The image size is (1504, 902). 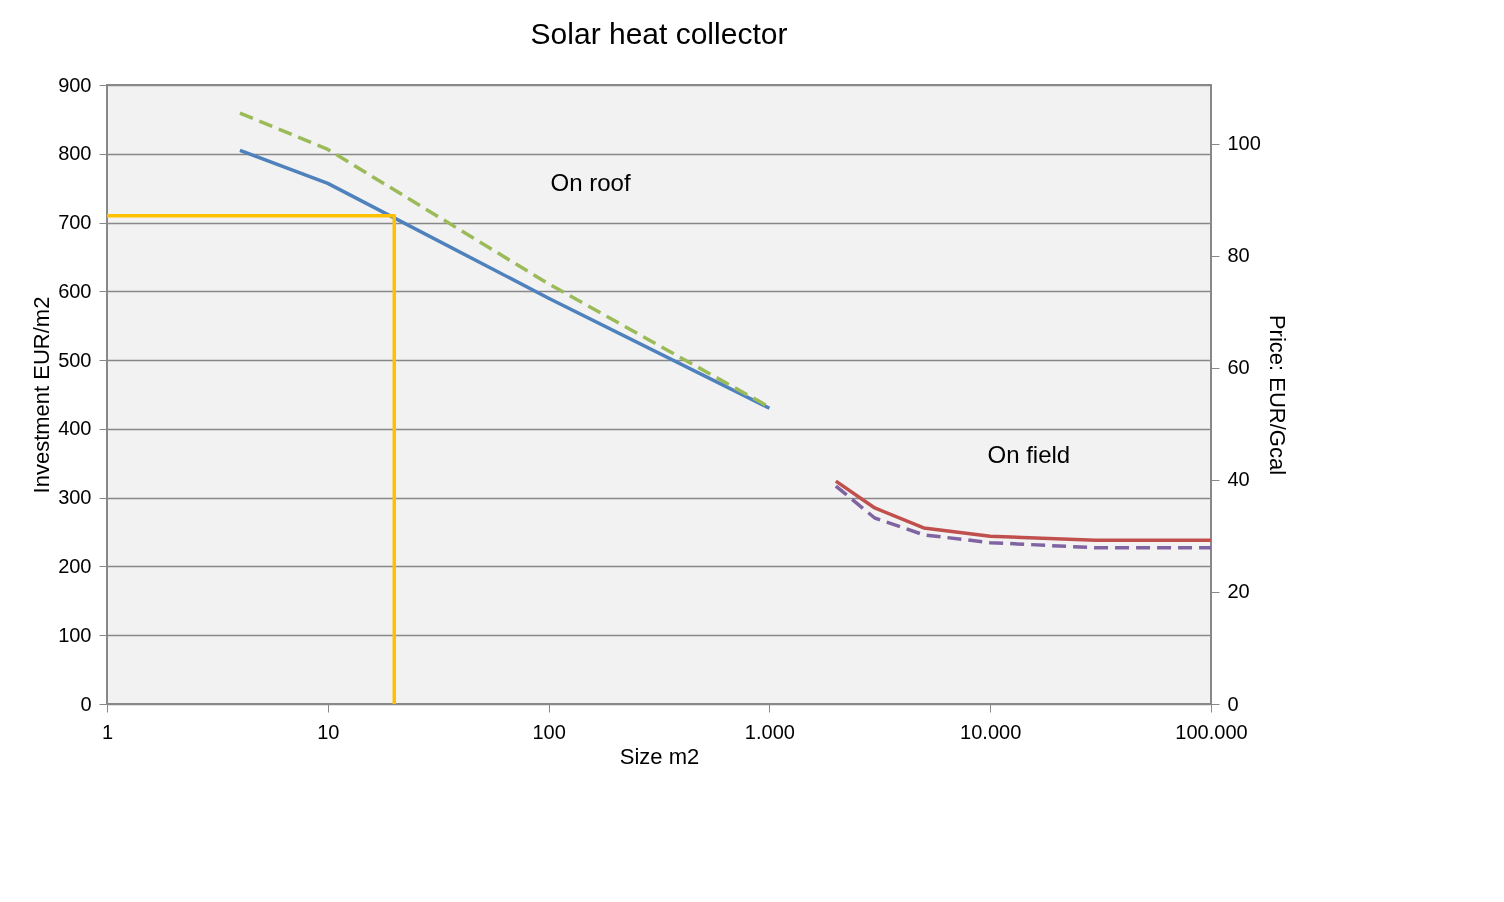 I want to click on y2-tick-label: 60, so click(x=1238, y=367).